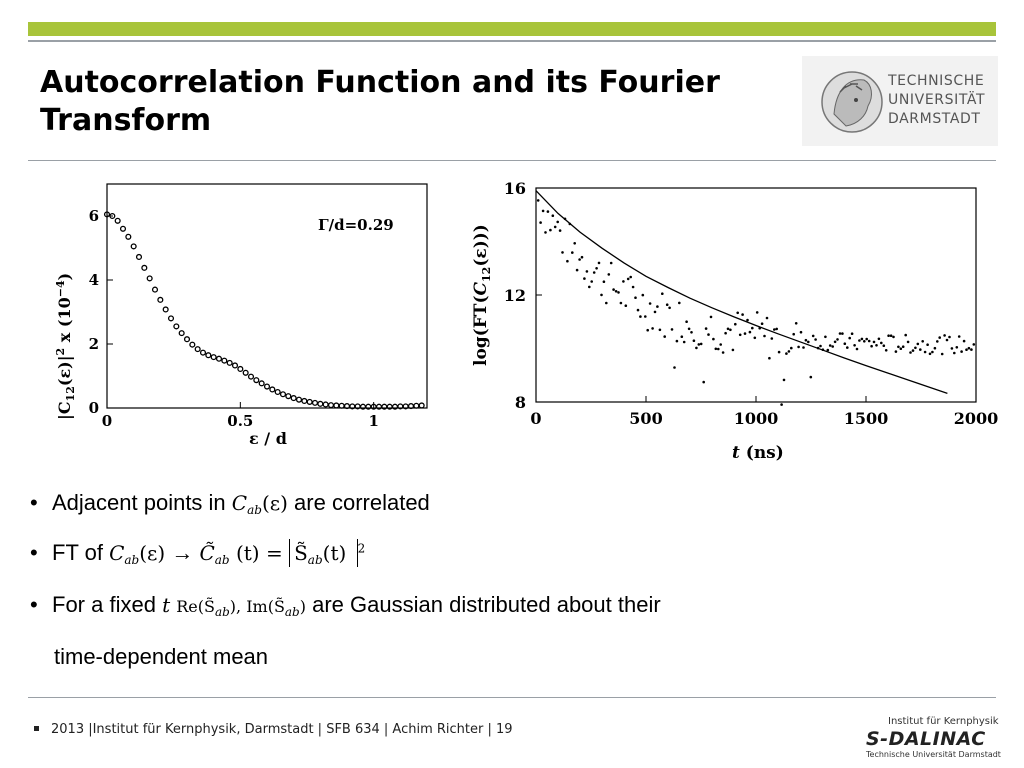  What do you see at coordinates (198, 553) in the screenshot?
I see `bullet-2: • FT of Cab(ε) → C̃ab (t) = S̃ab(t) 2` at bounding box center [198, 553].